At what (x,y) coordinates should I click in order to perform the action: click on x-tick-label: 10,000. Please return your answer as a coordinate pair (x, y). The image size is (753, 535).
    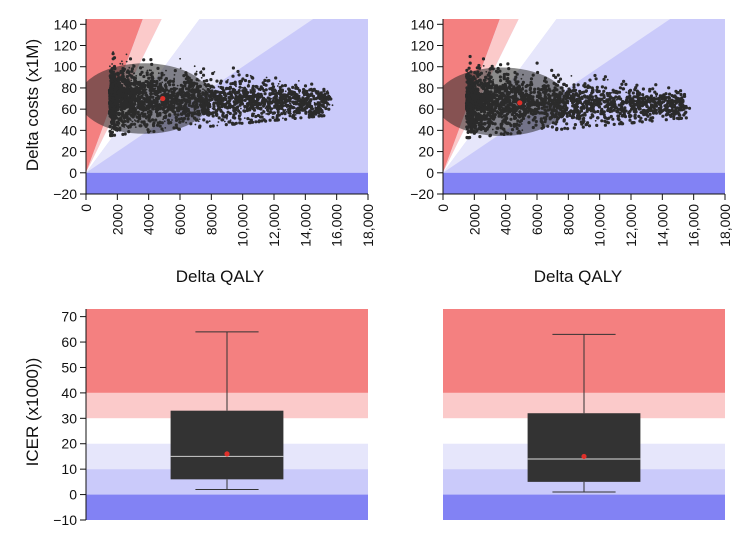
    Looking at the image, I should click on (243, 225).